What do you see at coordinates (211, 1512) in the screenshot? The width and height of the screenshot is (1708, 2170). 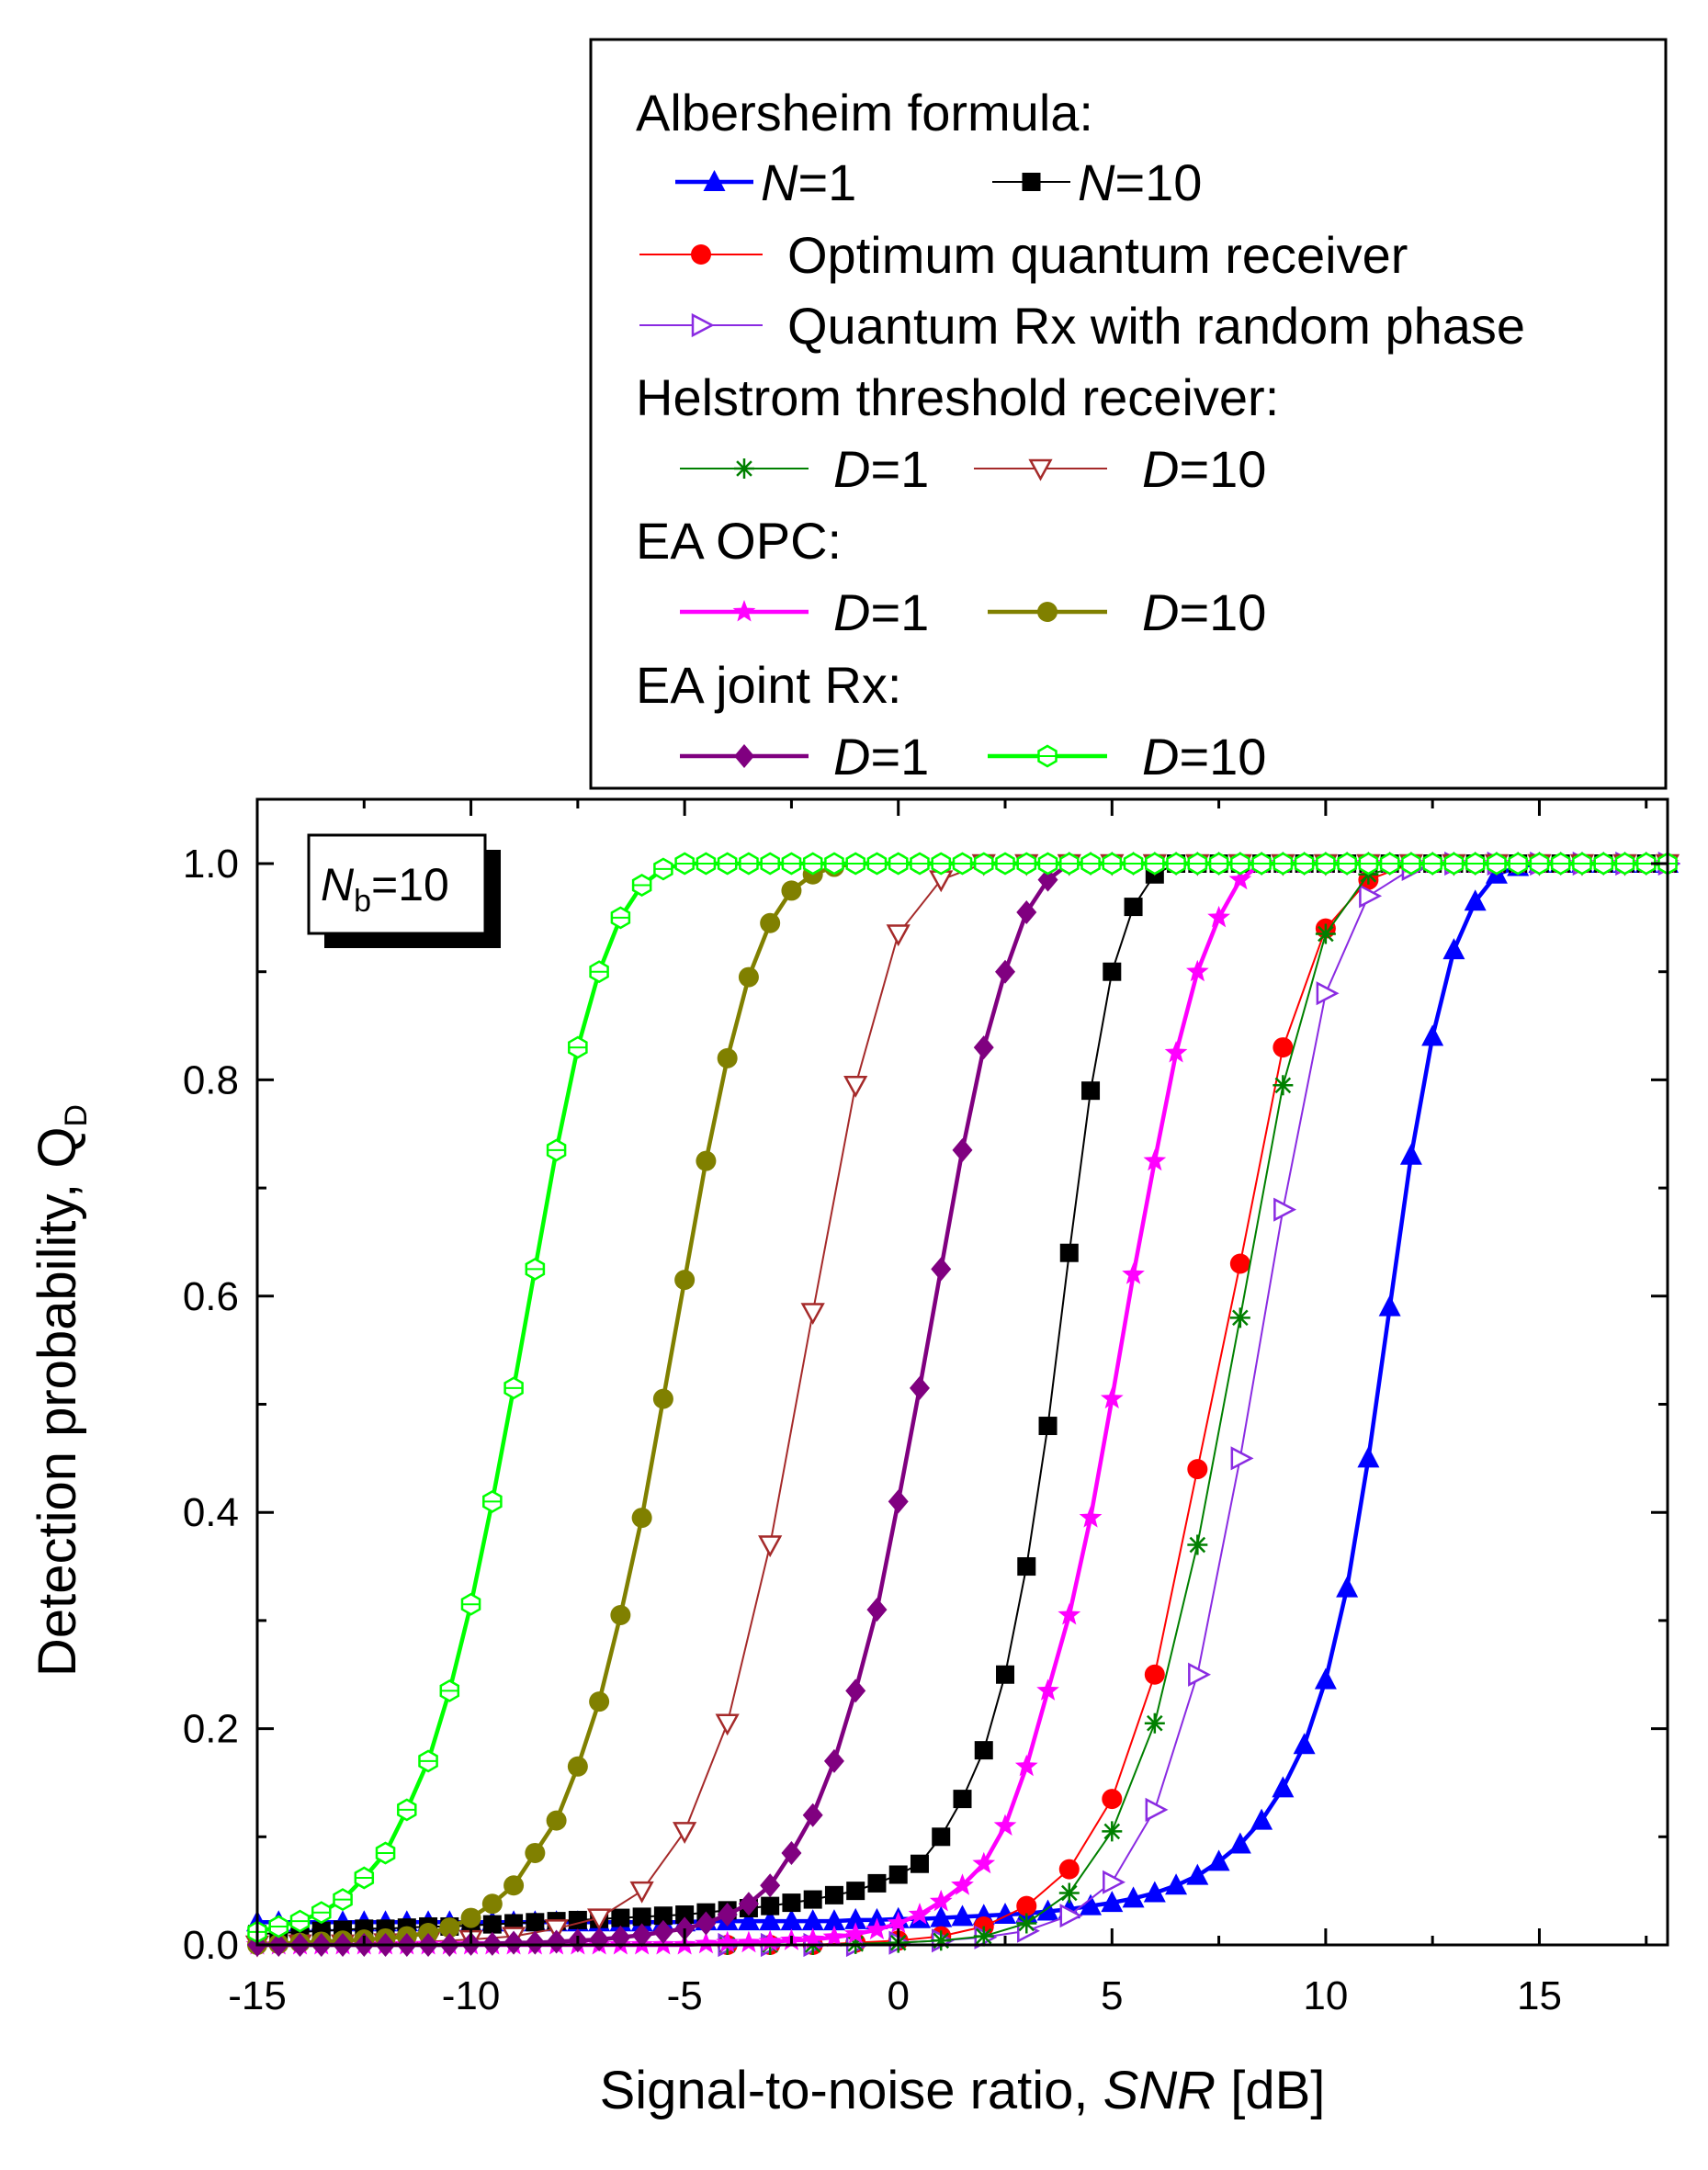 I see `y-tick-label: 0.4` at bounding box center [211, 1512].